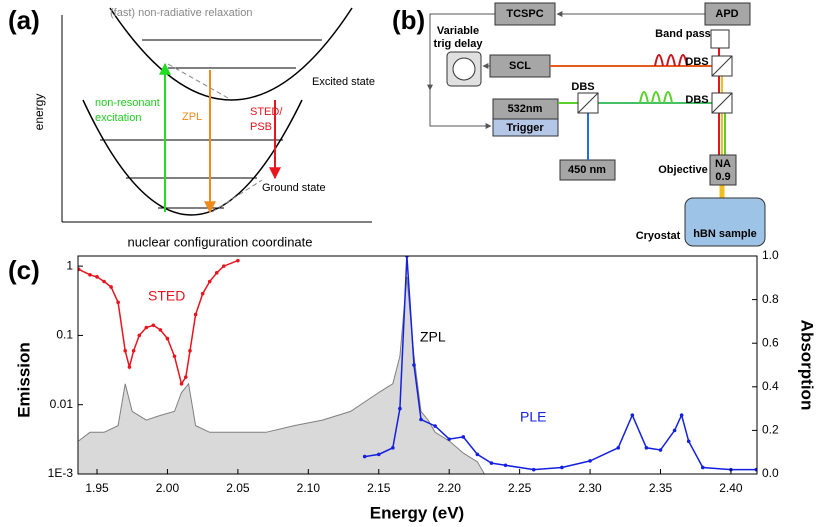 The image size is (830, 527). What do you see at coordinates (192, 117) in the screenshot?
I see `label: ZPL` at bounding box center [192, 117].